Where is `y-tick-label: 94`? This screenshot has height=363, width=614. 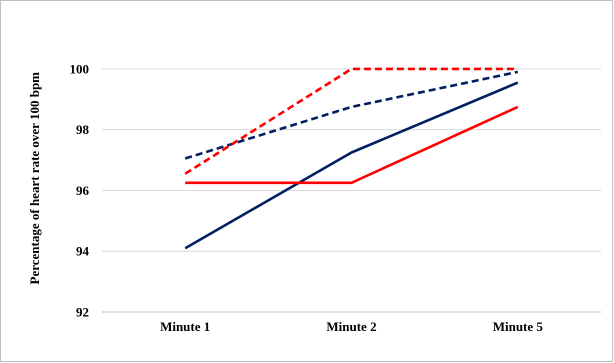 y-tick-label: 94 is located at coordinates (83, 251).